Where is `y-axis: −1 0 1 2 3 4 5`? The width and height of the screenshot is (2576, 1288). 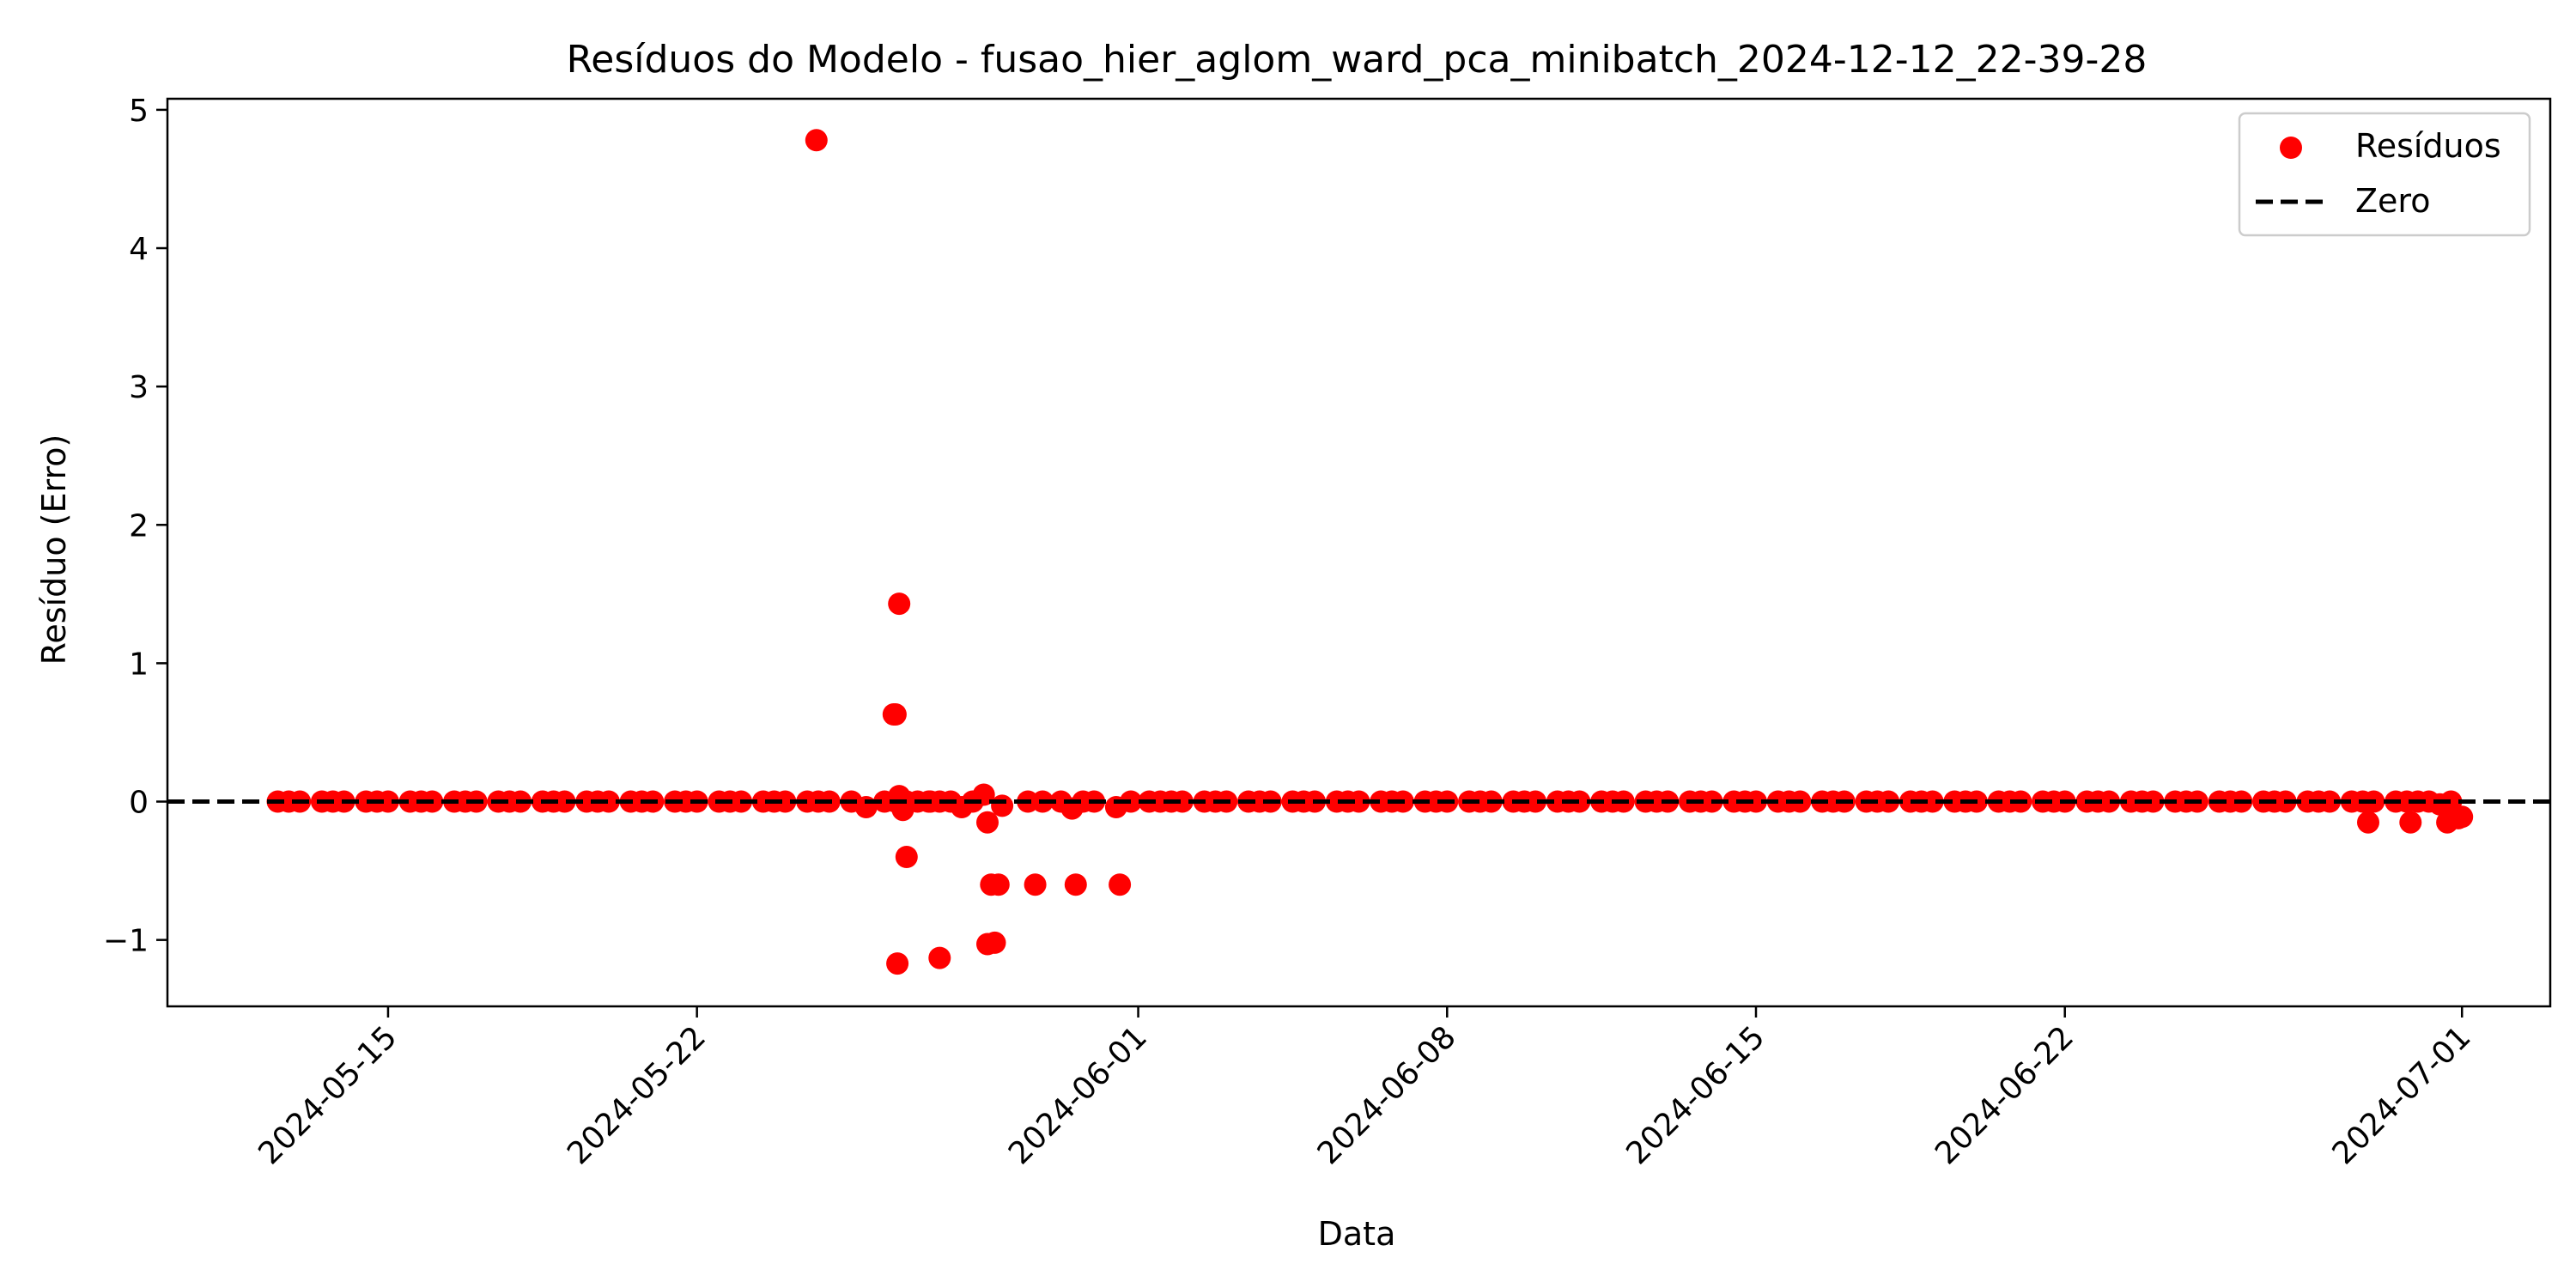
y-axis: −1 0 1 2 3 4 5 is located at coordinates (135, 526).